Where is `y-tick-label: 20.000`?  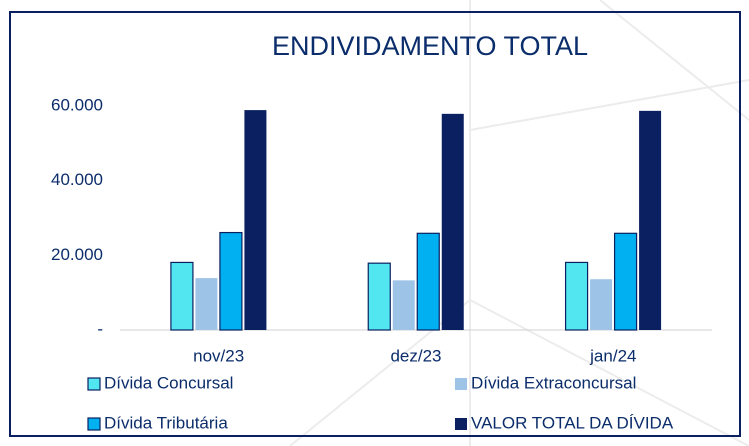 y-tick-label: 20.000 is located at coordinates (77, 254).